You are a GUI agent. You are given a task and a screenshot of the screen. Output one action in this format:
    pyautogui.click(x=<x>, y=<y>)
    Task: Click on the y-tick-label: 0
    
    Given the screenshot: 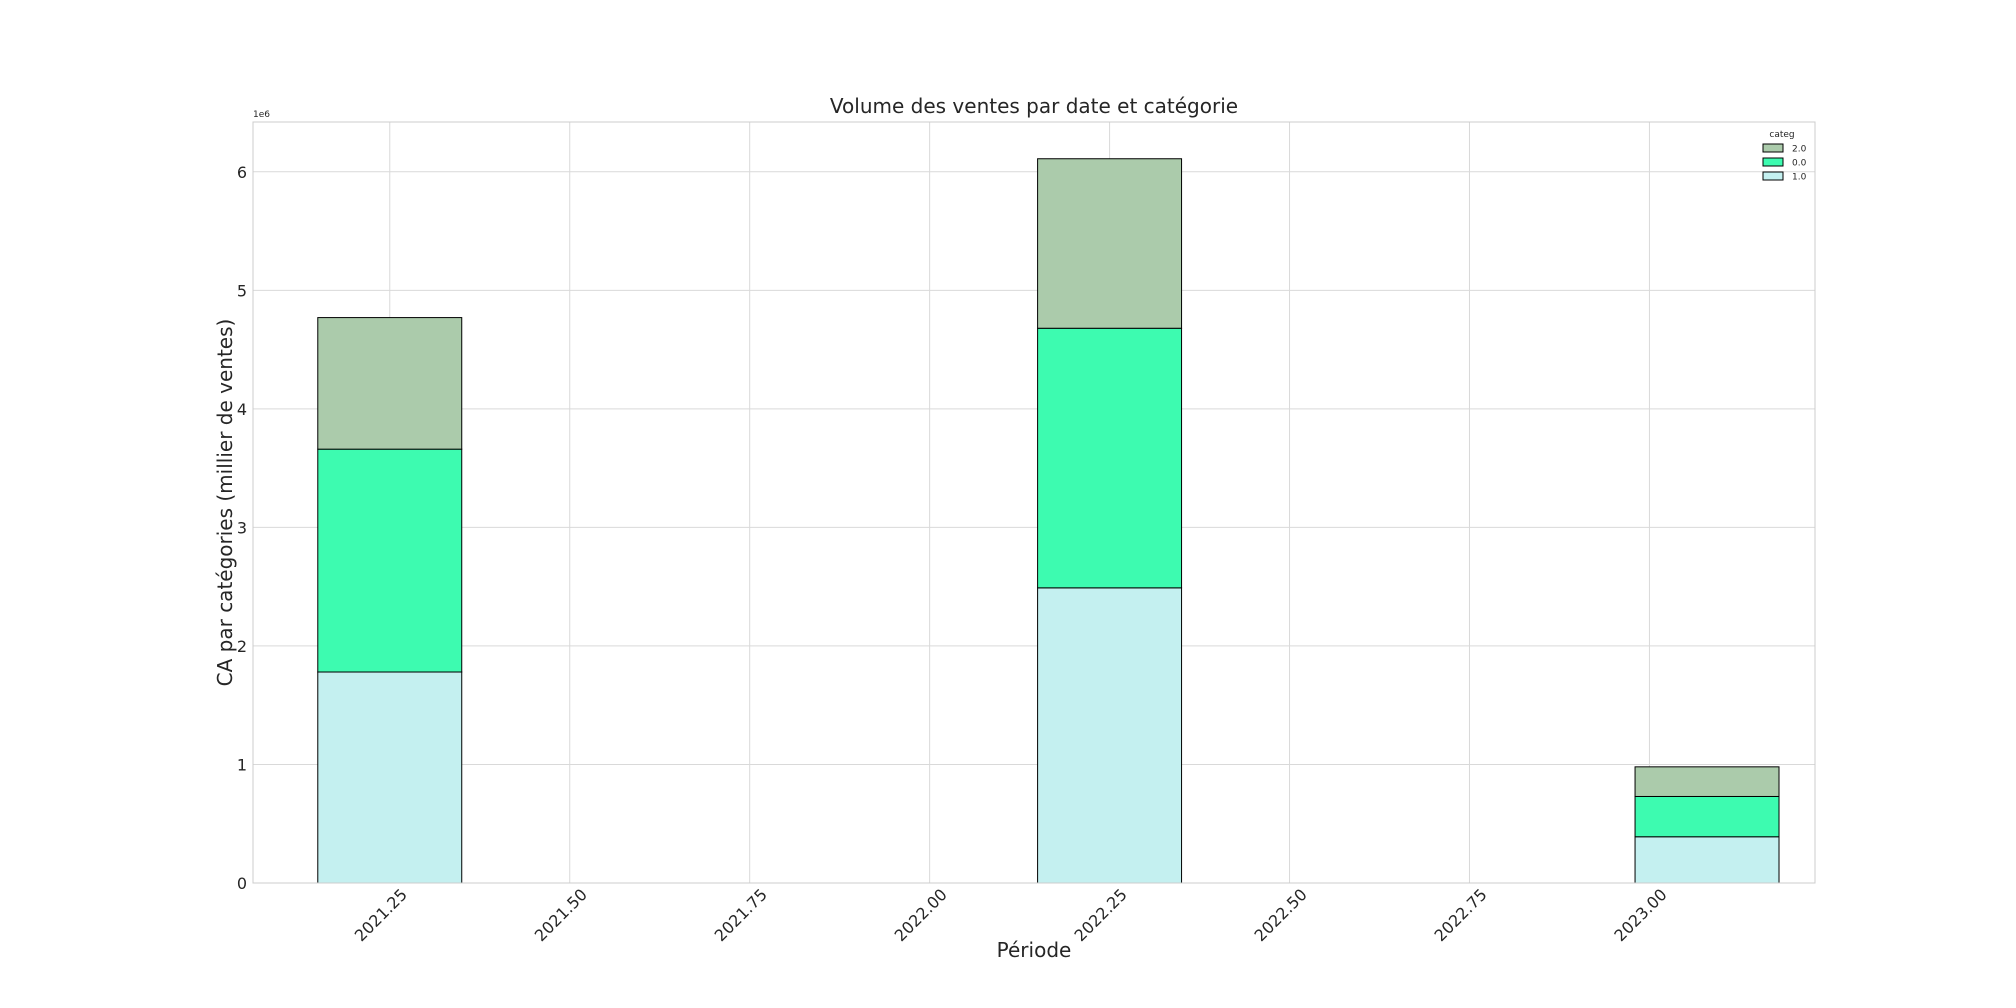 What is the action you would take?
    pyautogui.click(x=242, y=883)
    